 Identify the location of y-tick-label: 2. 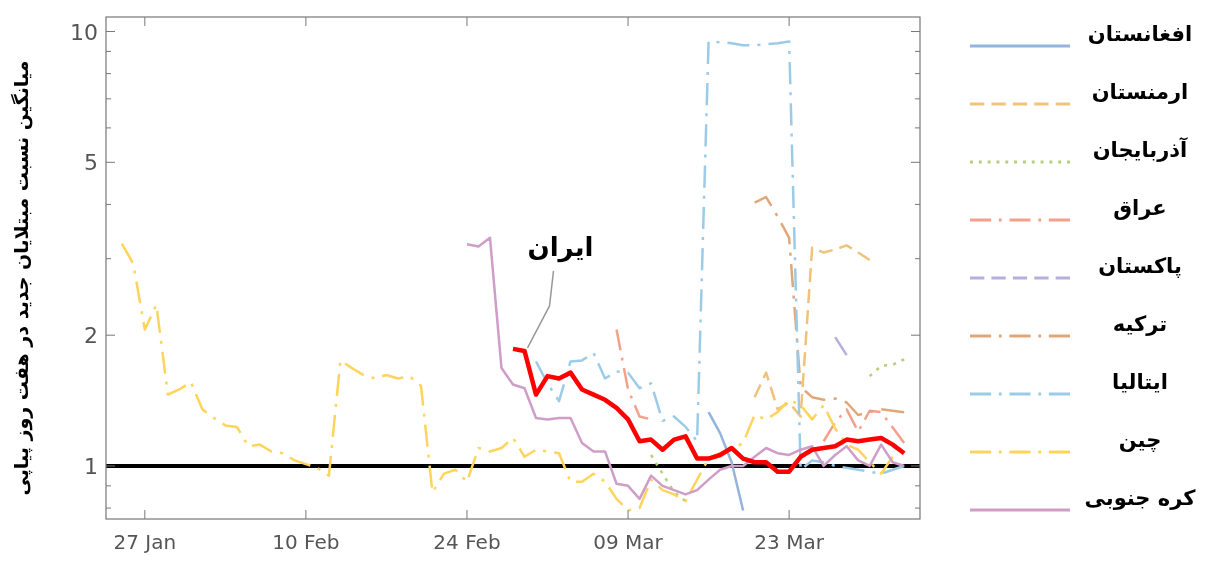
(91, 336).